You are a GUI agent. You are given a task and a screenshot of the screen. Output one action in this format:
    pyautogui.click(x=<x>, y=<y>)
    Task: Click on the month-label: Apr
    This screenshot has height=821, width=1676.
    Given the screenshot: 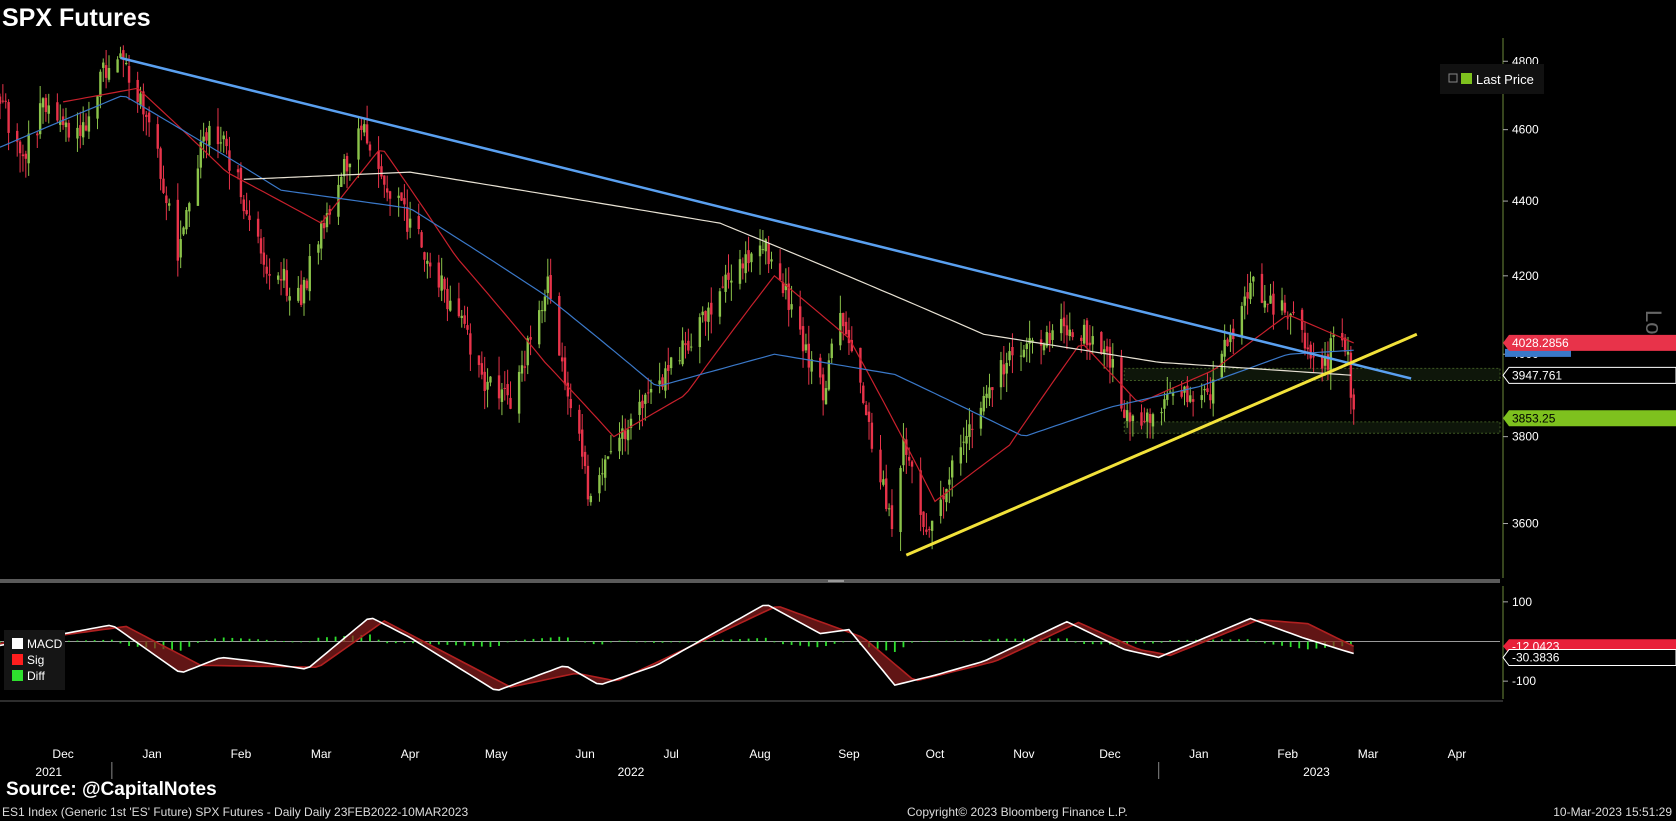 What is the action you would take?
    pyautogui.click(x=1457, y=754)
    